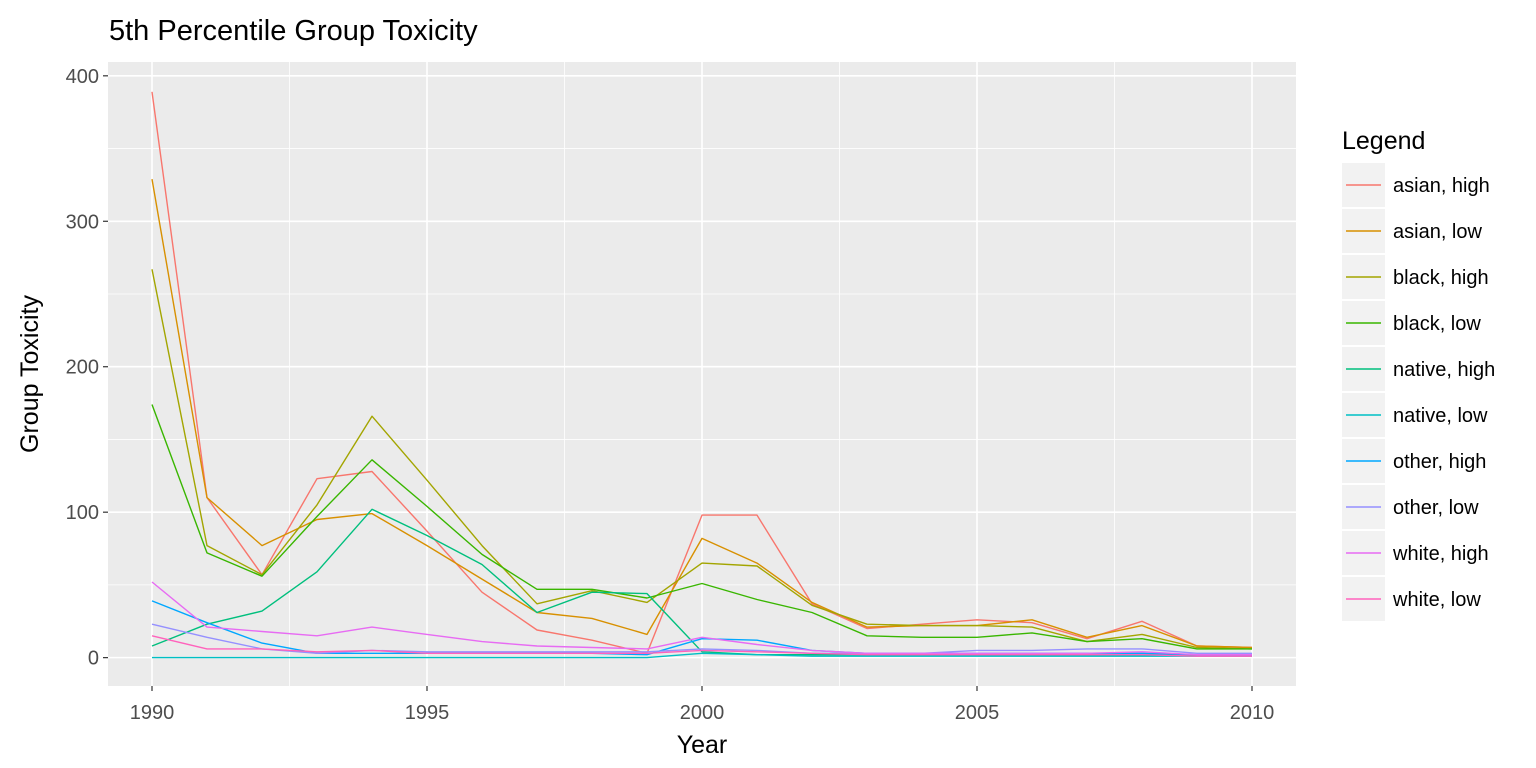 The width and height of the screenshot is (1536, 768). I want to click on chart-title: 5th Percentile Group Toxicity, so click(293, 31).